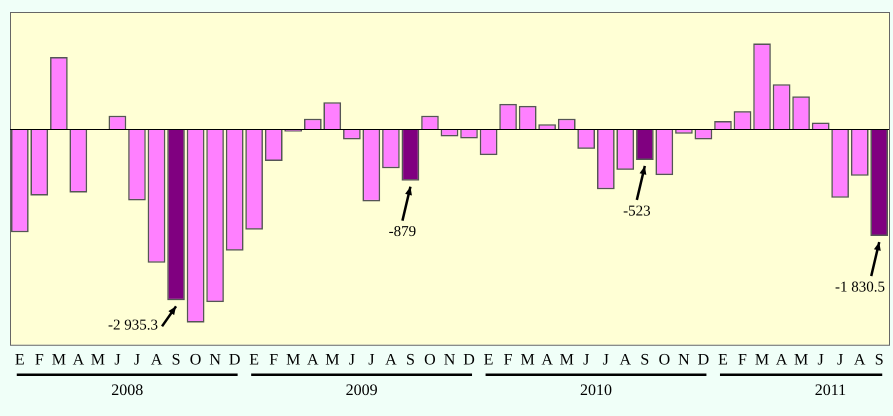 Image resolution: width=893 pixels, height=416 pixels. I want to click on data-label: -879, so click(402, 232).